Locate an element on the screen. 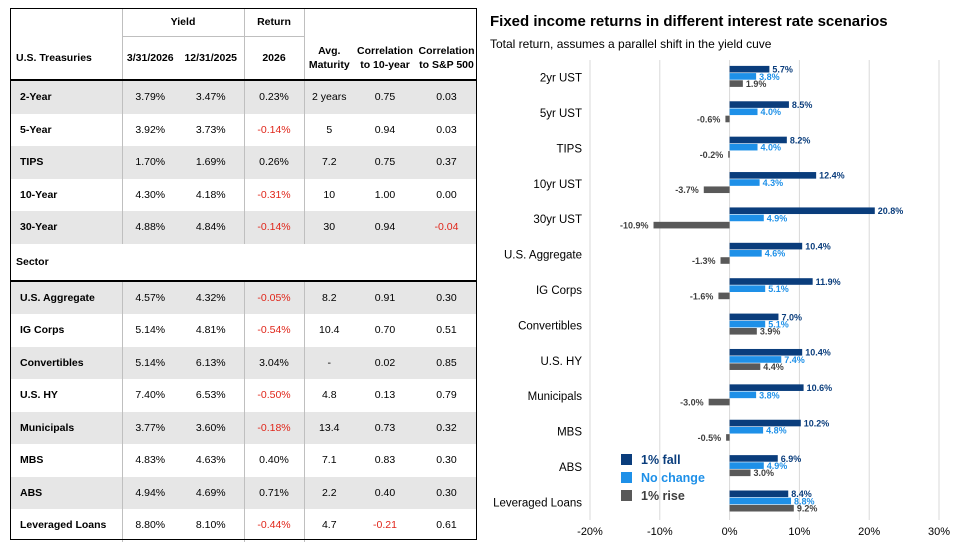 Image resolution: width=959 pixels, height=547 pixels. data-label: 10.4% is located at coordinates (818, 247).